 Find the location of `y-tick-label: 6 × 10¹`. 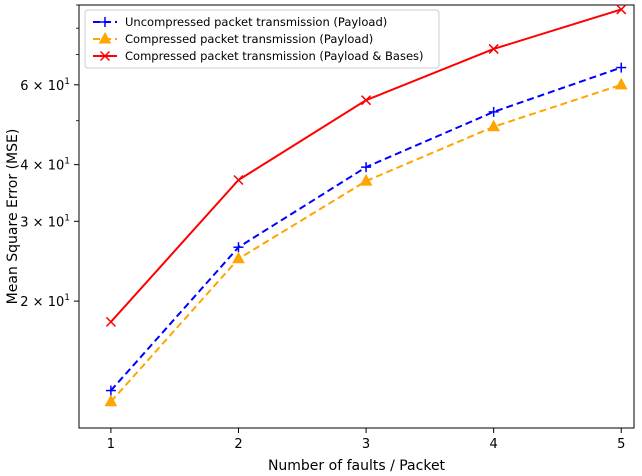

y-tick-label: 6 × 10¹ is located at coordinates (45, 85).